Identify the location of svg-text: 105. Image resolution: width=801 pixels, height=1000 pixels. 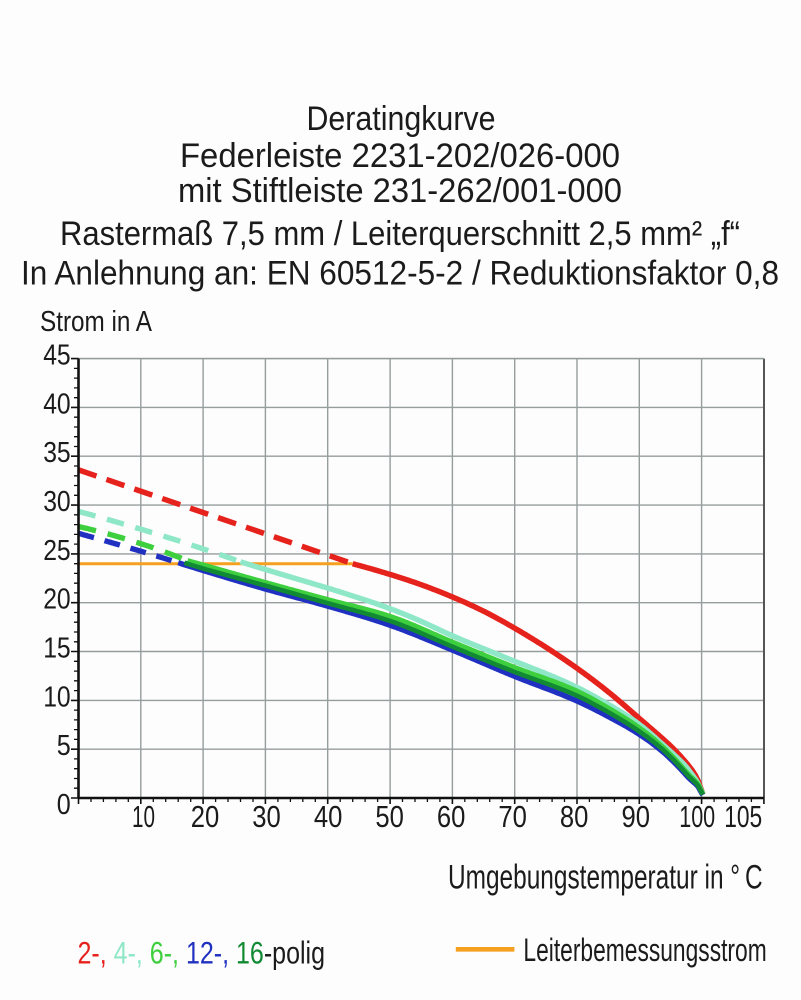
(743, 816).